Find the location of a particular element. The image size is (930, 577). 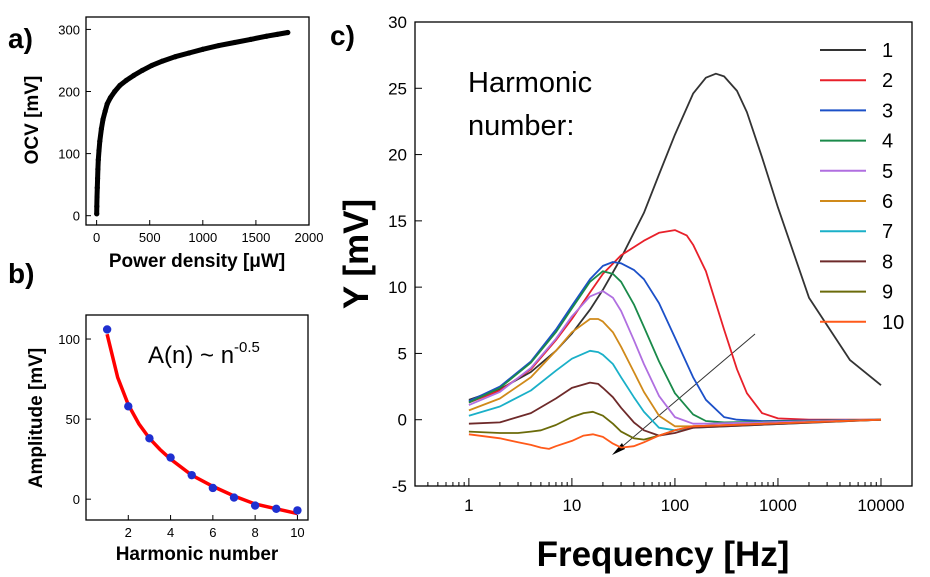

x-tick-label-b: 6 is located at coordinates (212, 532).